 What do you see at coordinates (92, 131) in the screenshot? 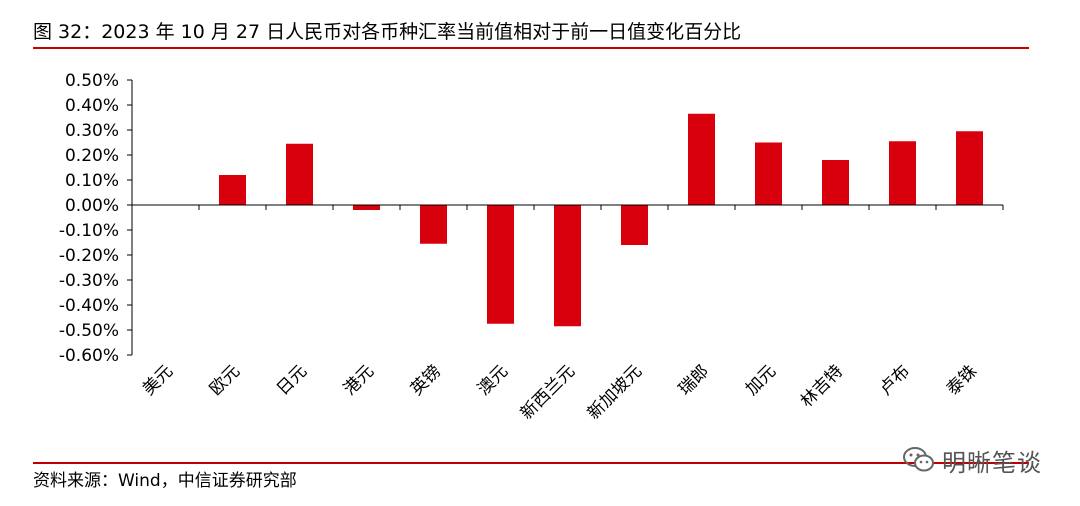
I see `y-tick-label: 0.30%` at bounding box center [92, 131].